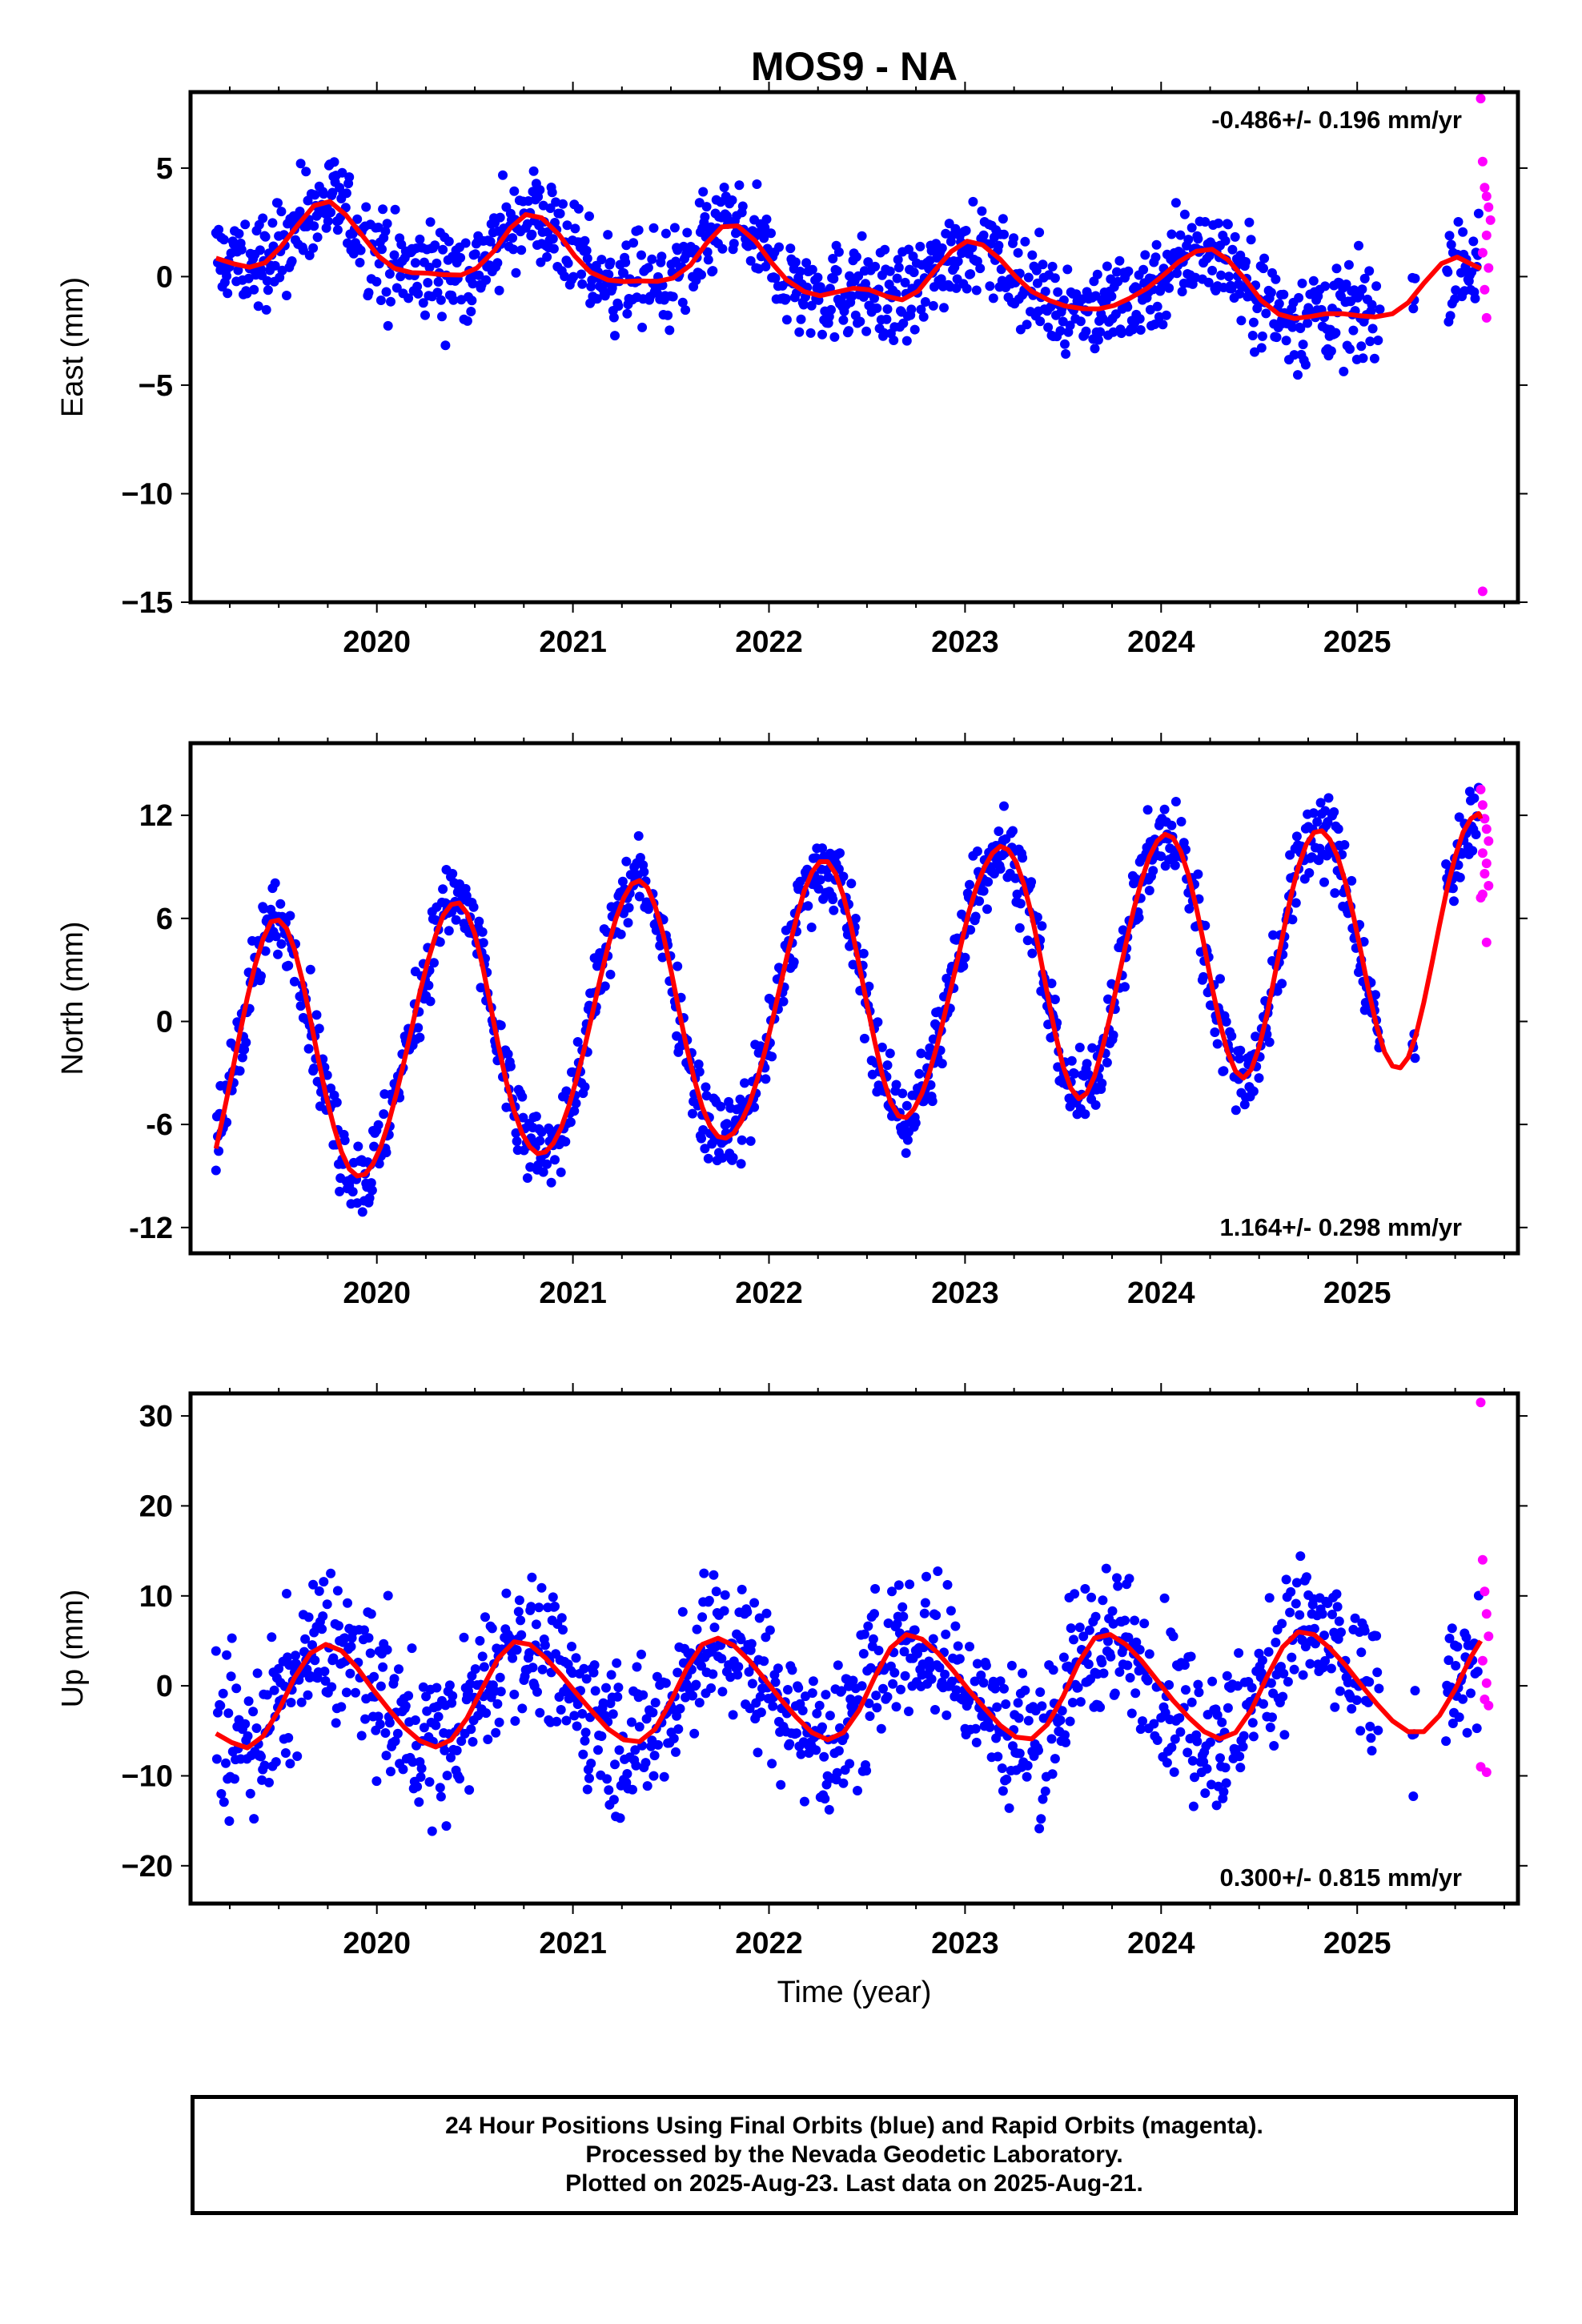 This screenshot has width=1582, height=2324. I want to click on y-tick-label: 5, so click(164, 169).